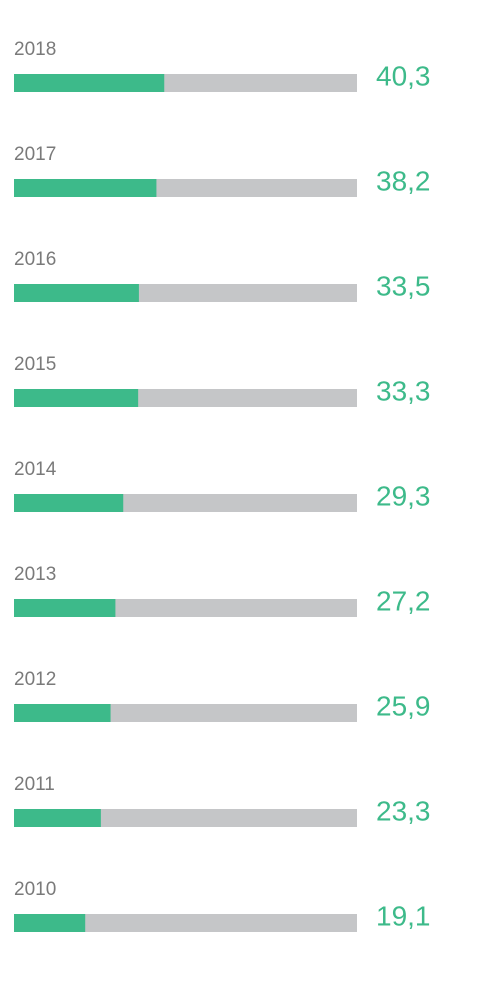  What do you see at coordinates (35, 259) in the screenshot?
I see `year-label: 2016` at bounding box center [35, 259].